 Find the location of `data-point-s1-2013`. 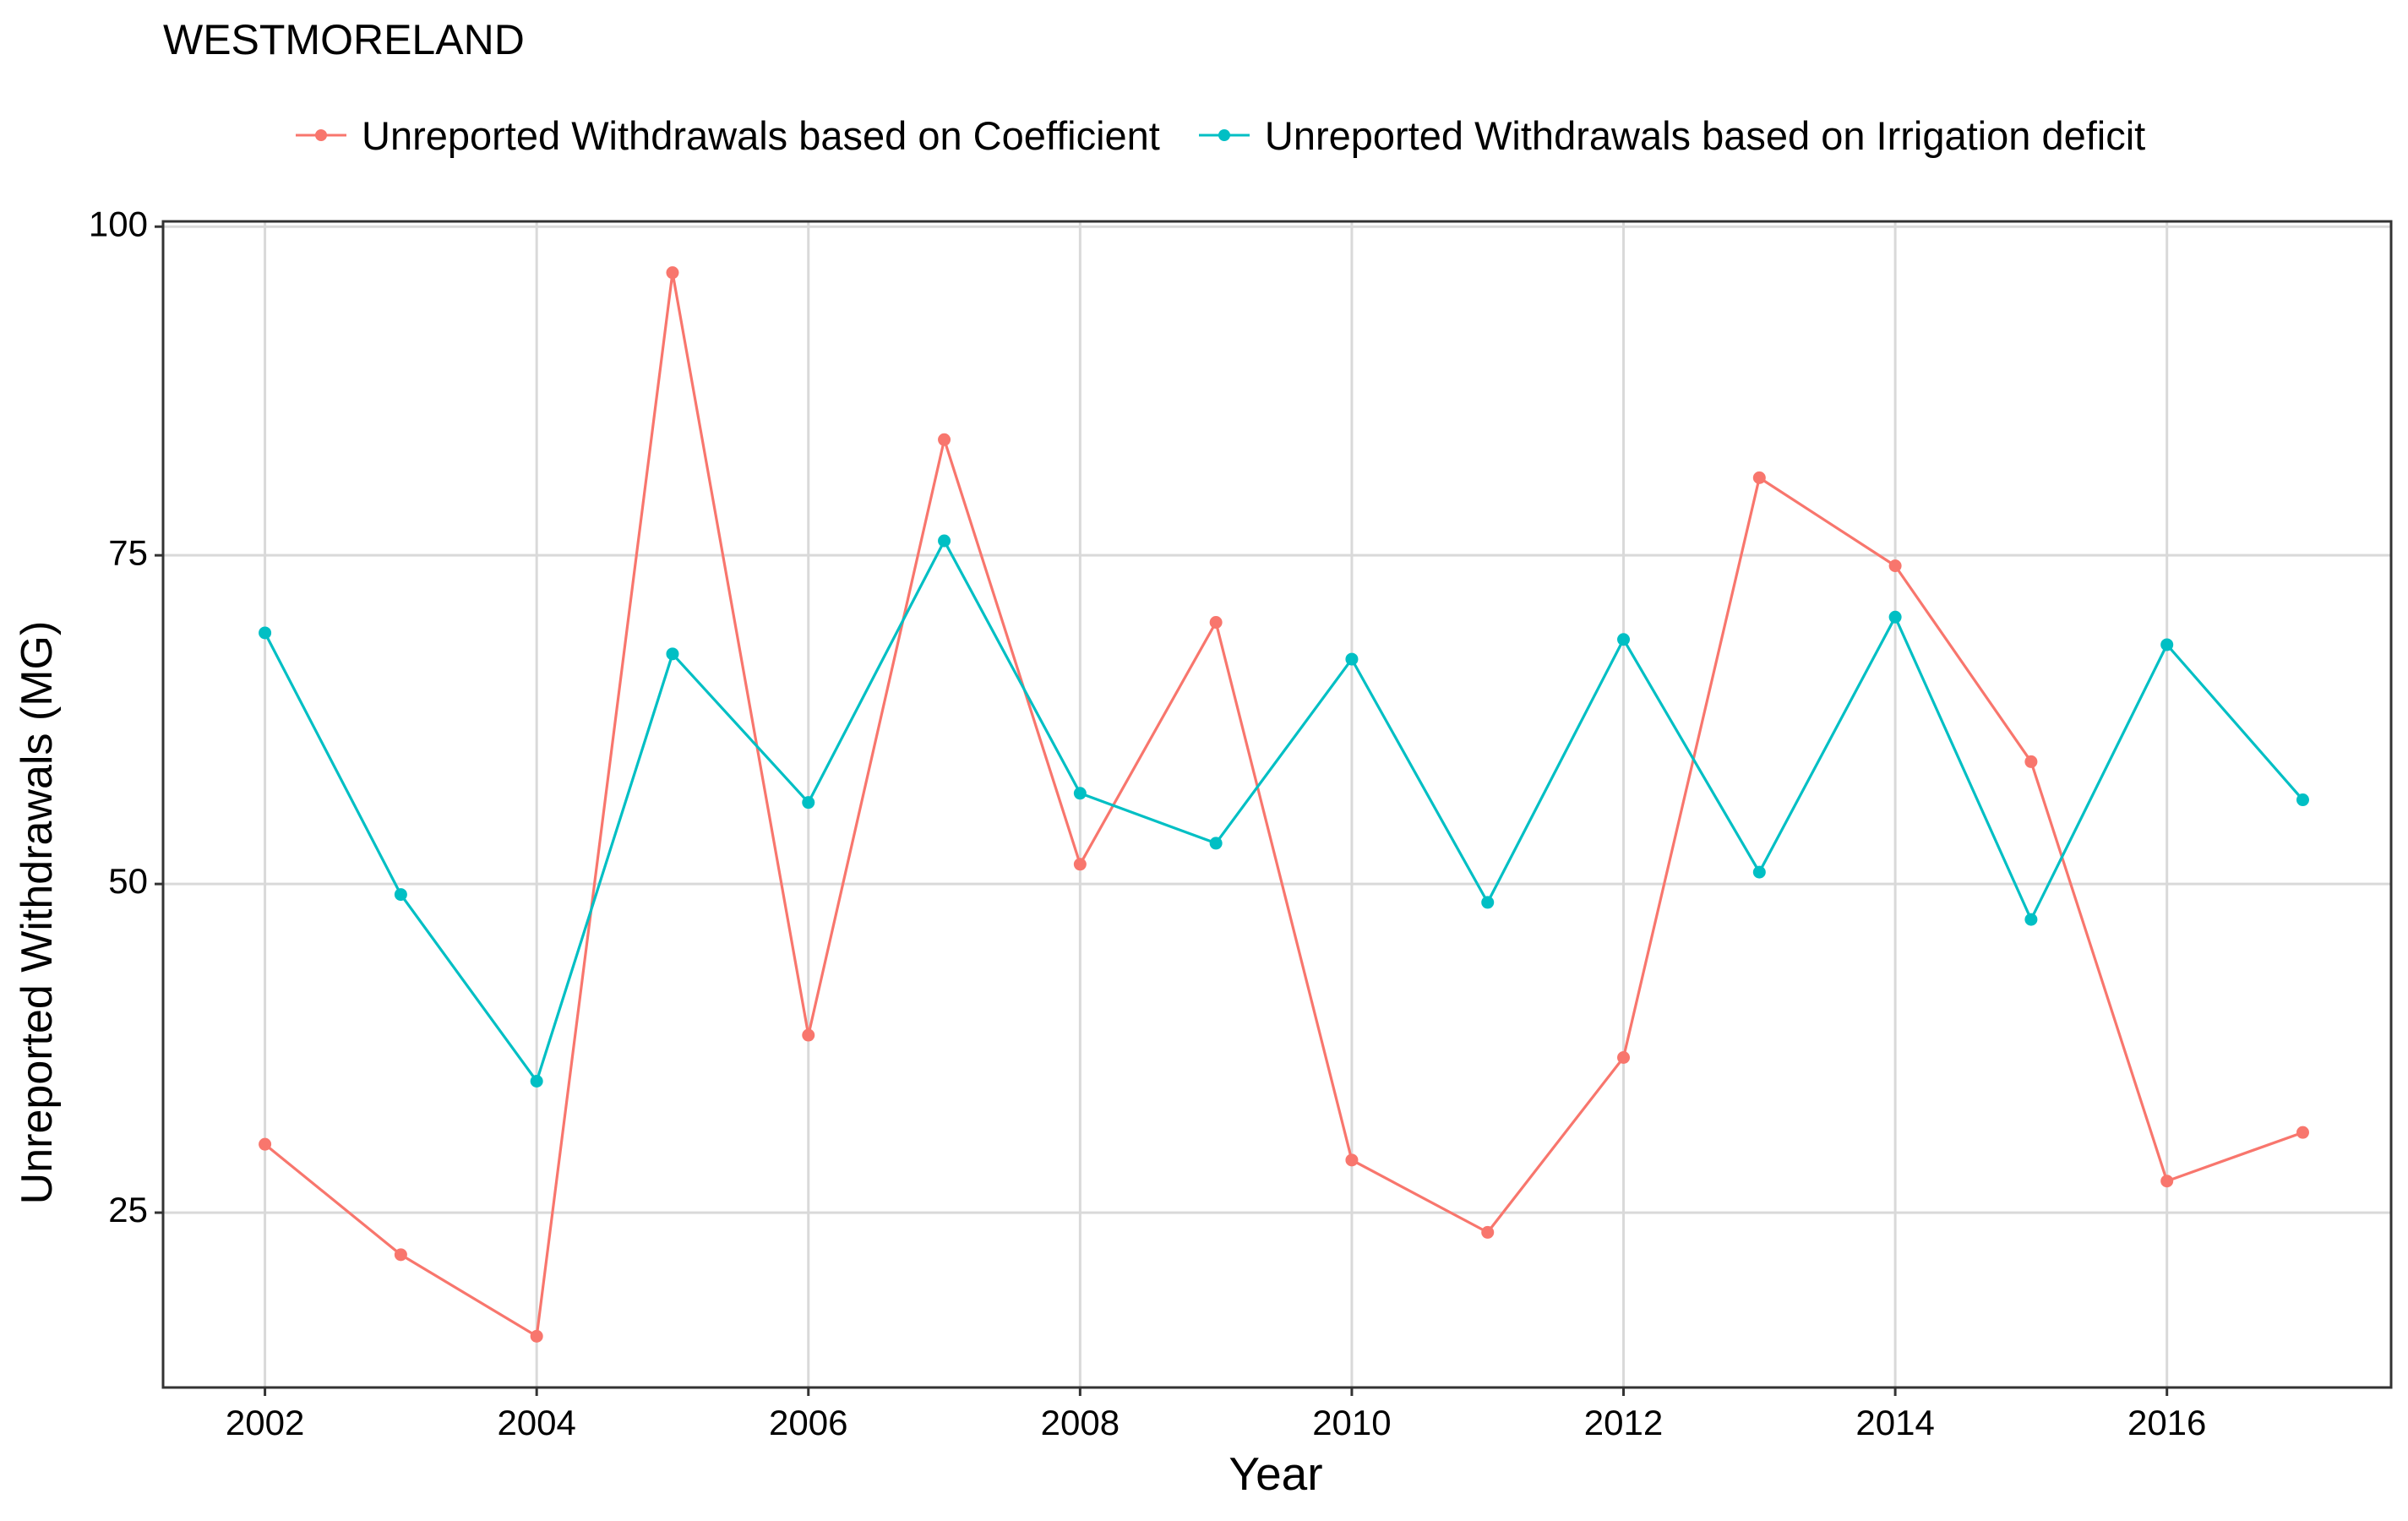

data-point-s1-2013 is located at coordinates (1759, 872).